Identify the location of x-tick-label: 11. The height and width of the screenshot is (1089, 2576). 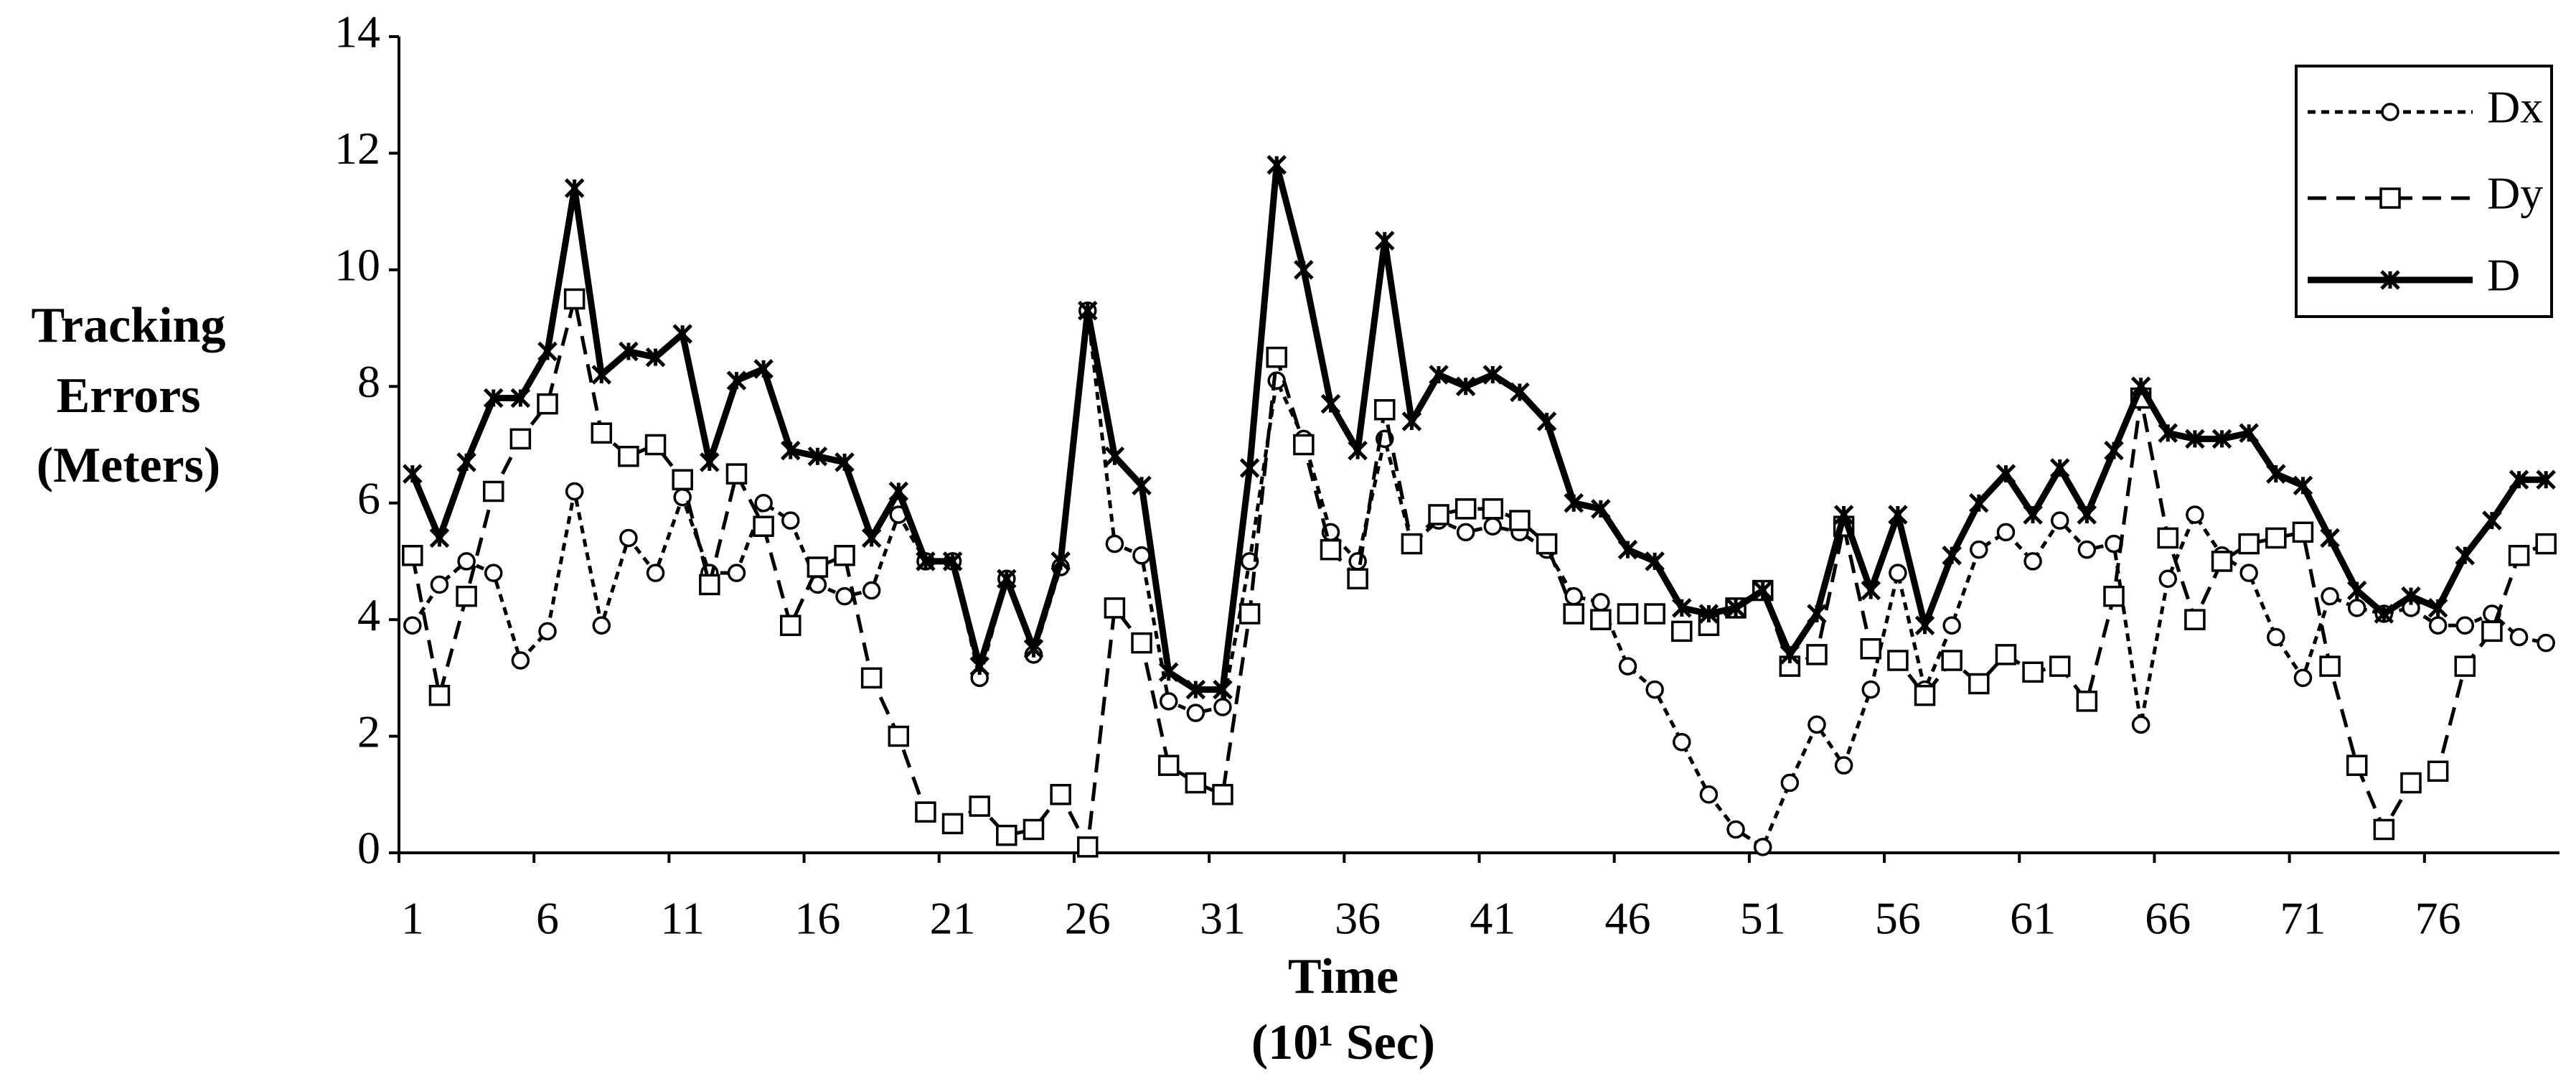
(682, 918).